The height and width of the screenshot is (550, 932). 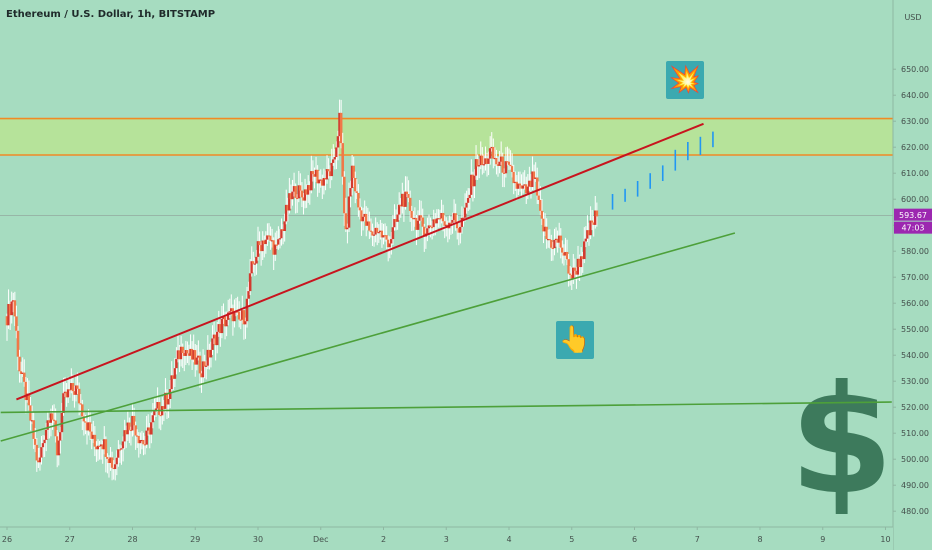 I want to click on price-tick-label: 550.00, so click(x=915, y=329).